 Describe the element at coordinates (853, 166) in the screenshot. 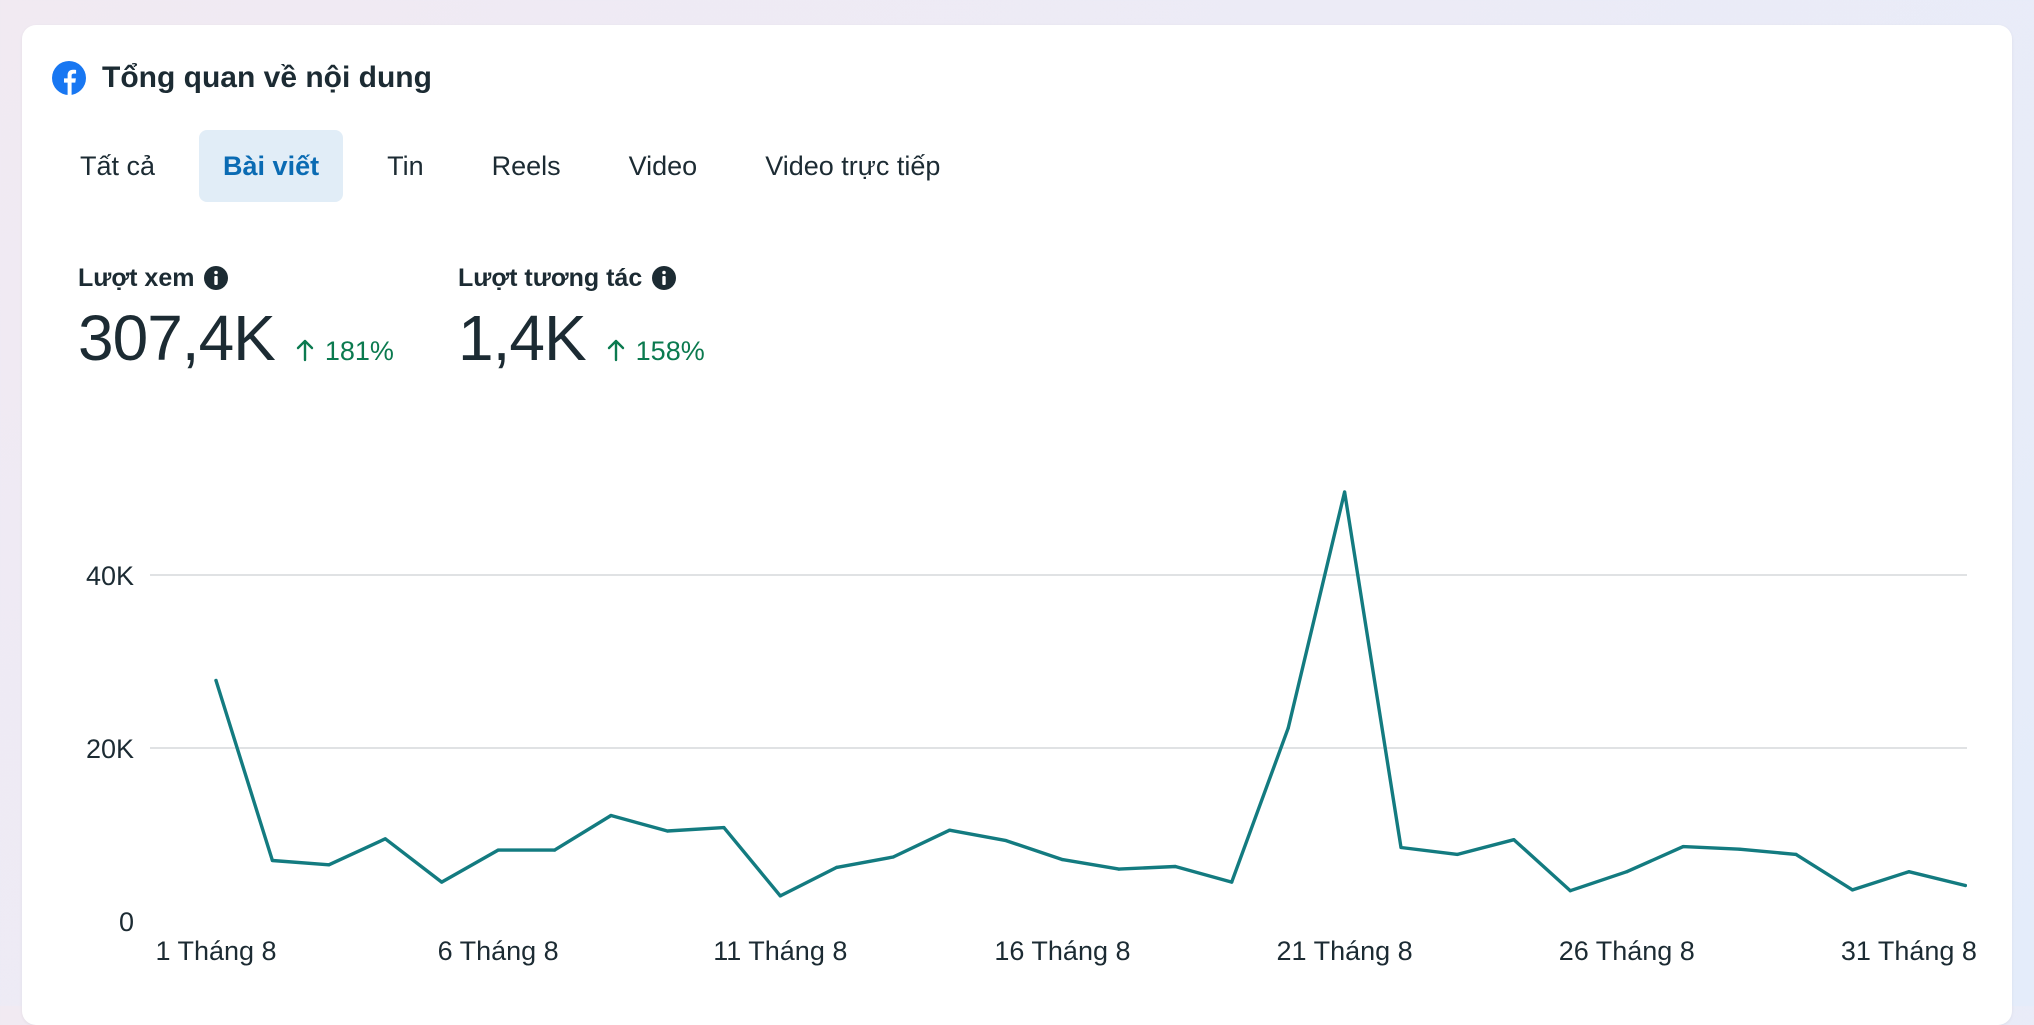

I see `tab-live-video: Video trực tiếp` at that location.